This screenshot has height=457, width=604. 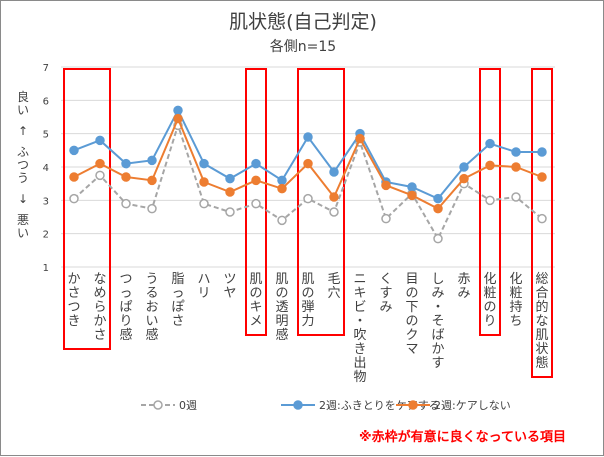 I want to click on svg-text: 合, so click(x=541, y=293).